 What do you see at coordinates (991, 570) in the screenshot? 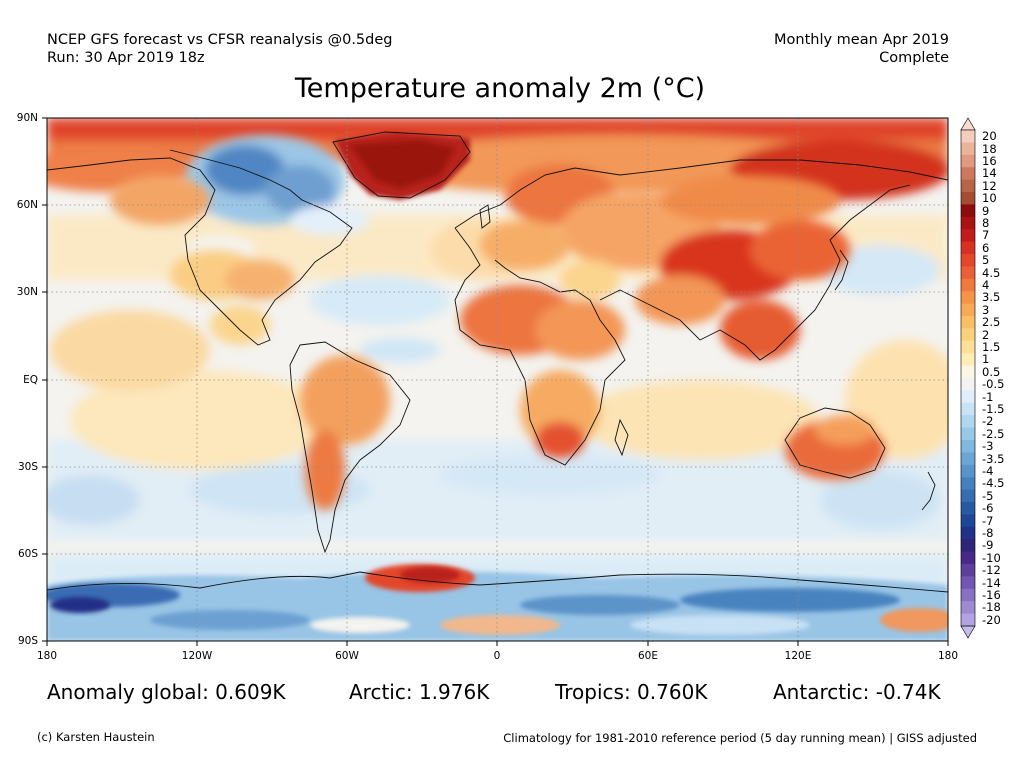
I see `colorbar-label: -12` at bounding box center [991, 570].